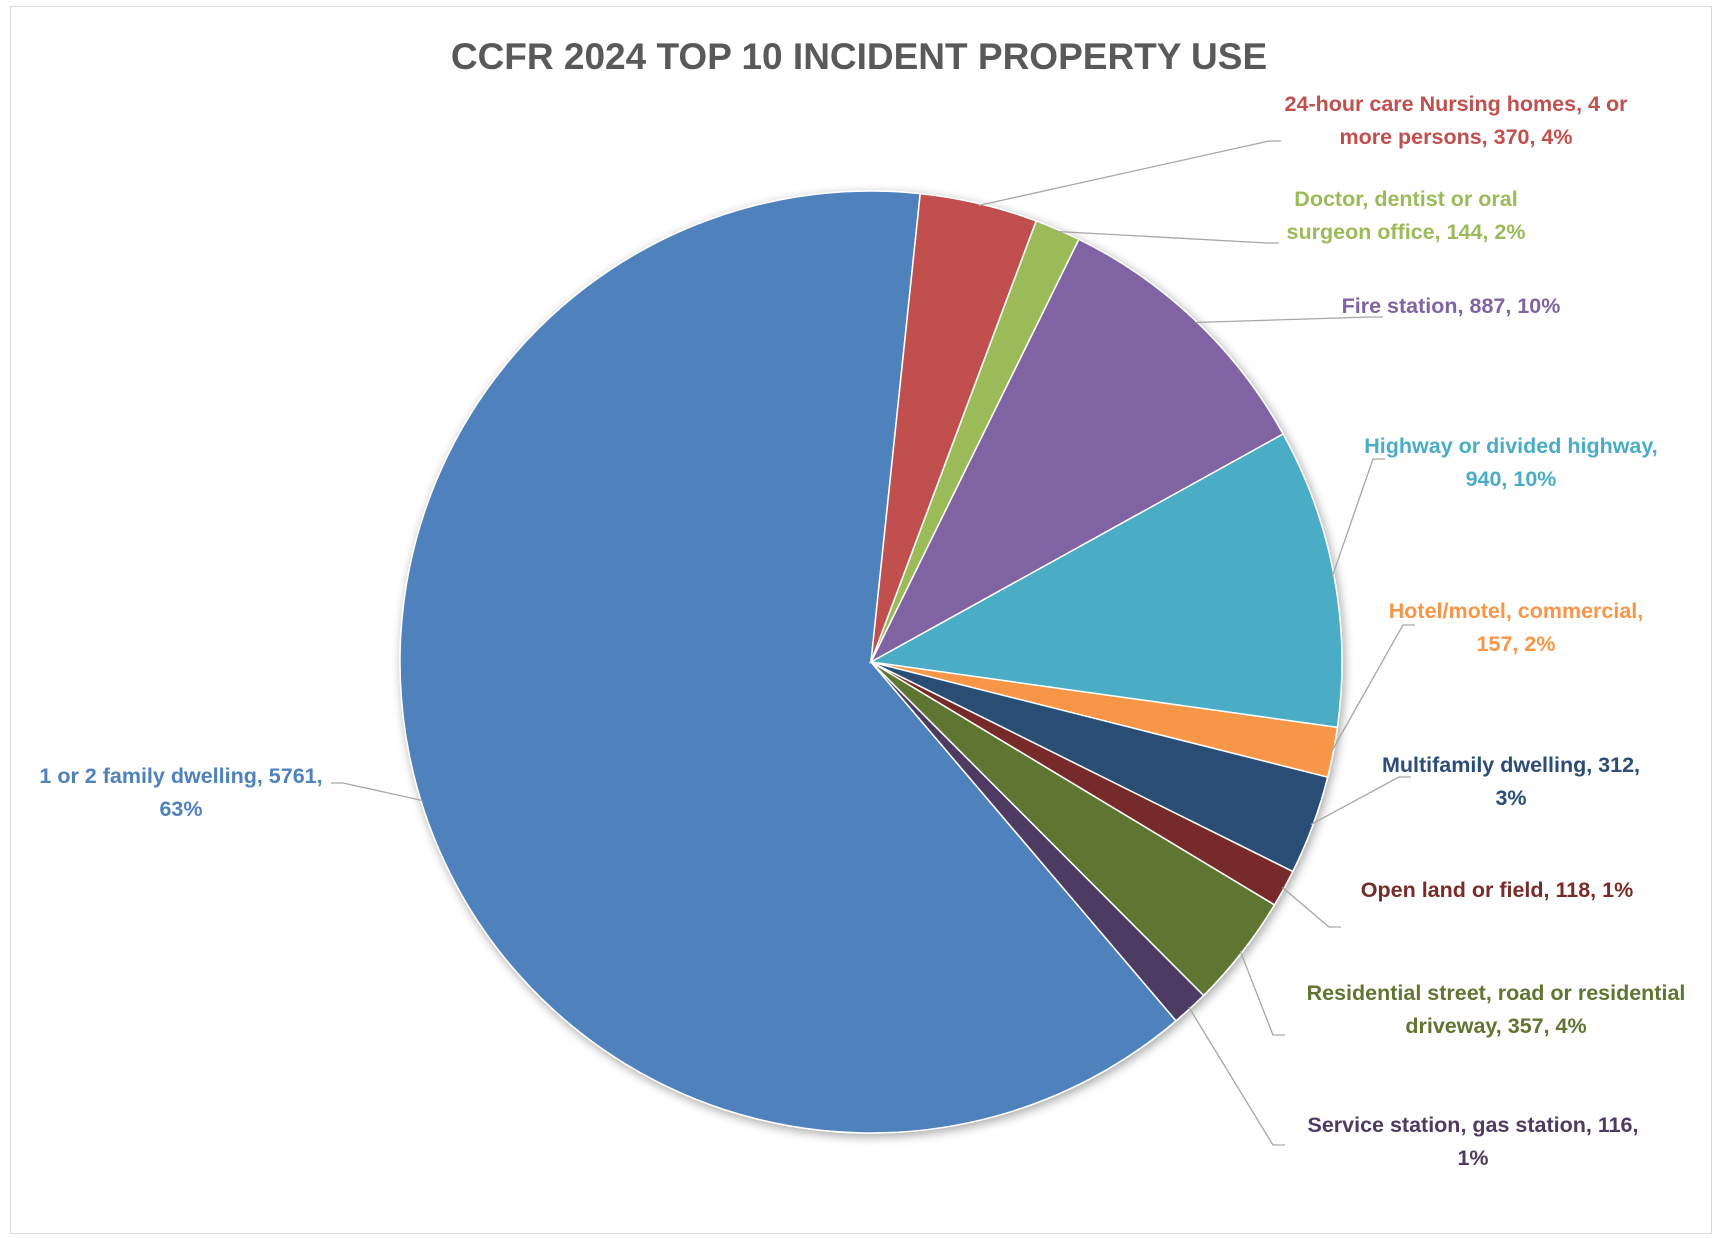 This screenshot has width=1720, height=1238. I want to click on data-label-line: 940, 10%, so click(1511, 479).